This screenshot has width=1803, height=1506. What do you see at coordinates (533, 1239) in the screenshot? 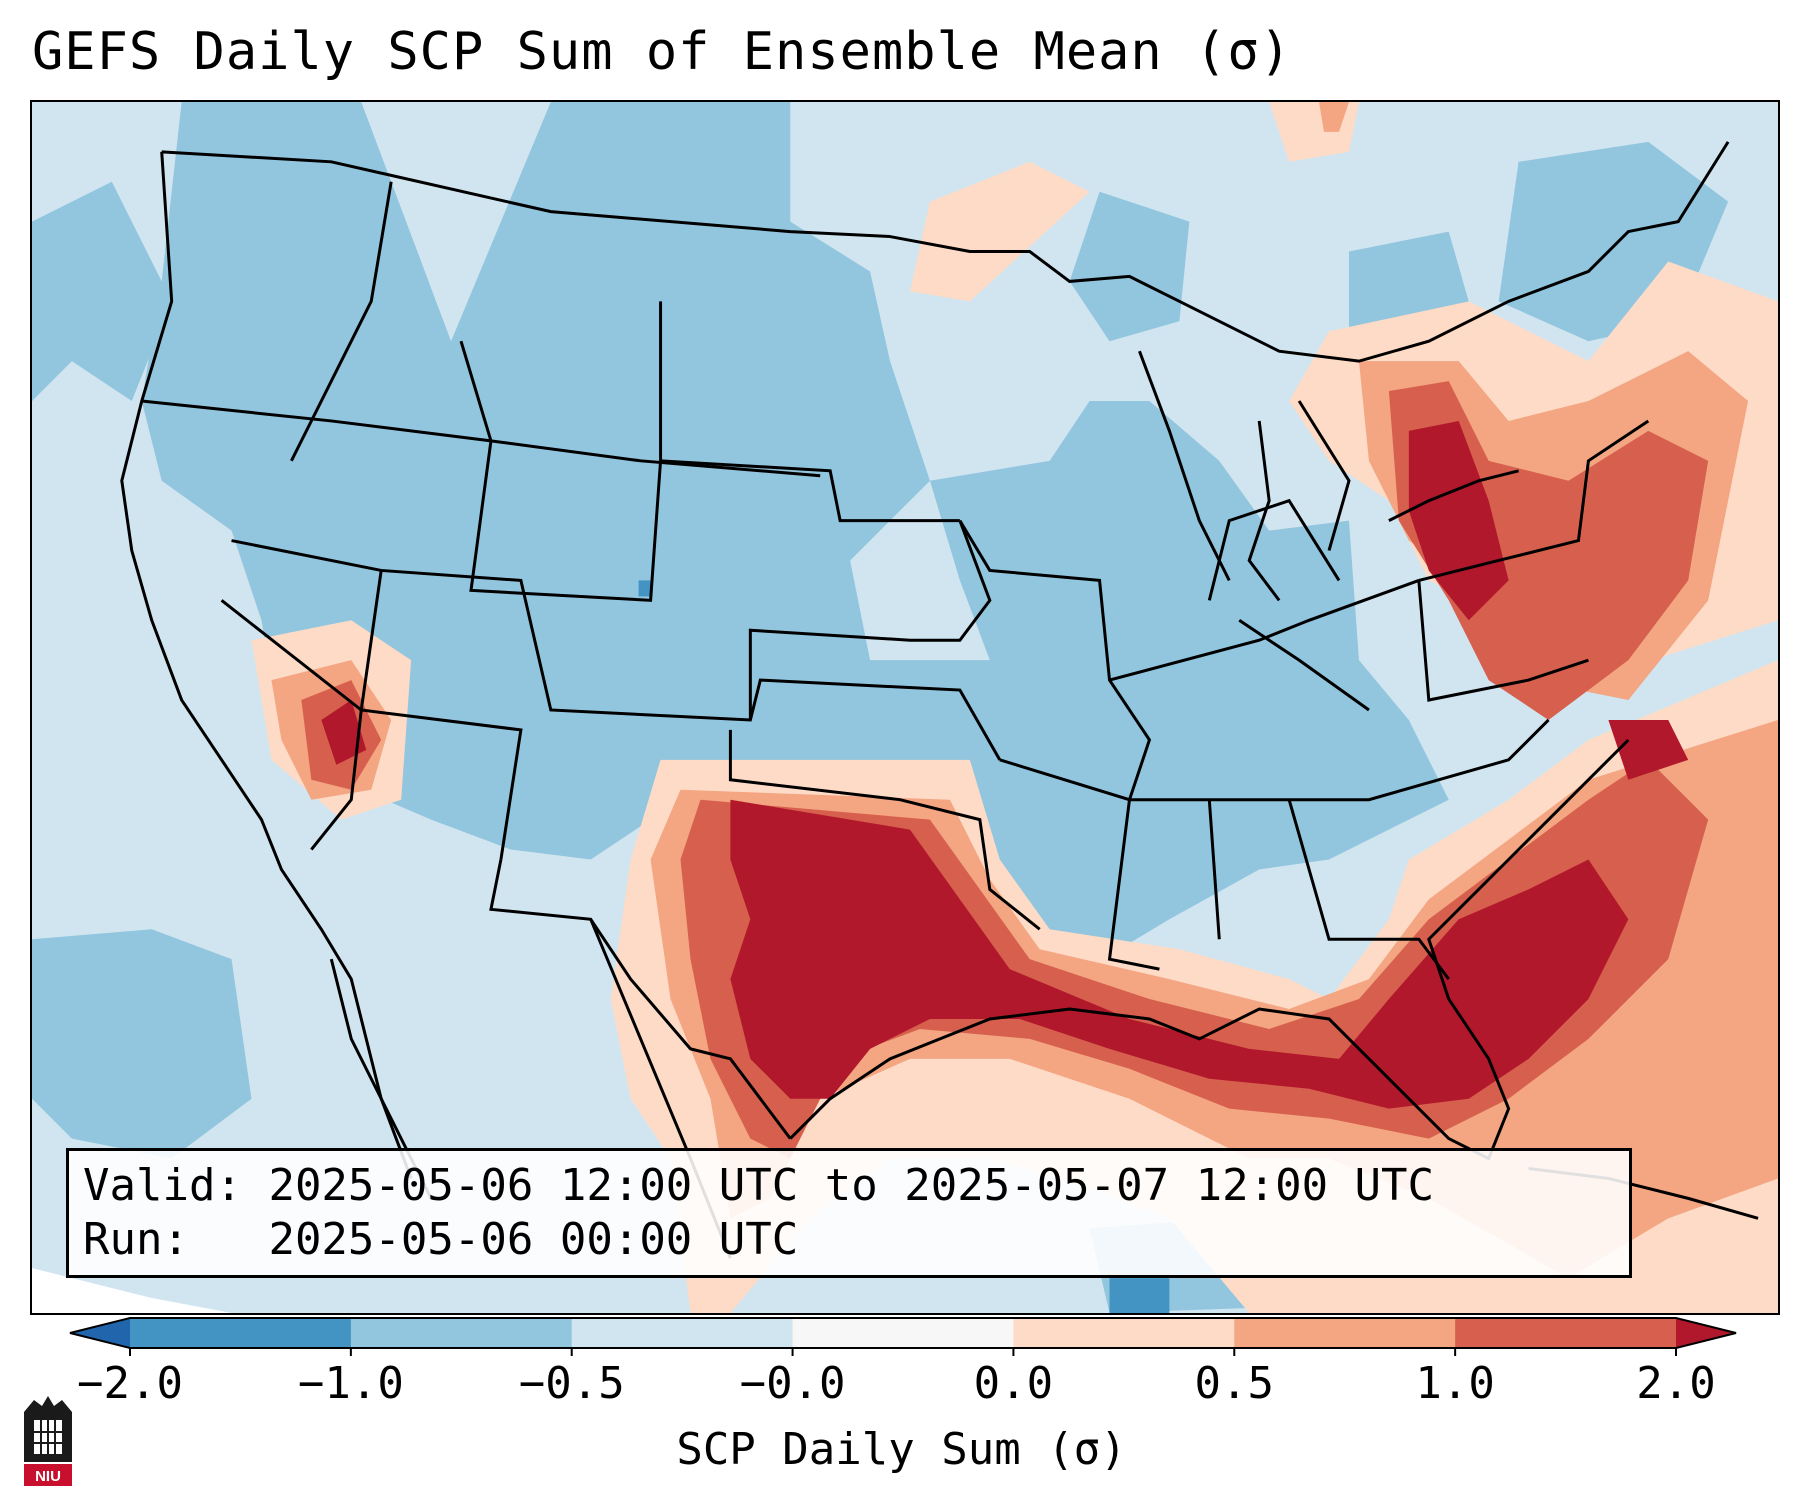
I see `run-value: 2025-05-06 00:00 UTC` at bounding box center [533, 1239].